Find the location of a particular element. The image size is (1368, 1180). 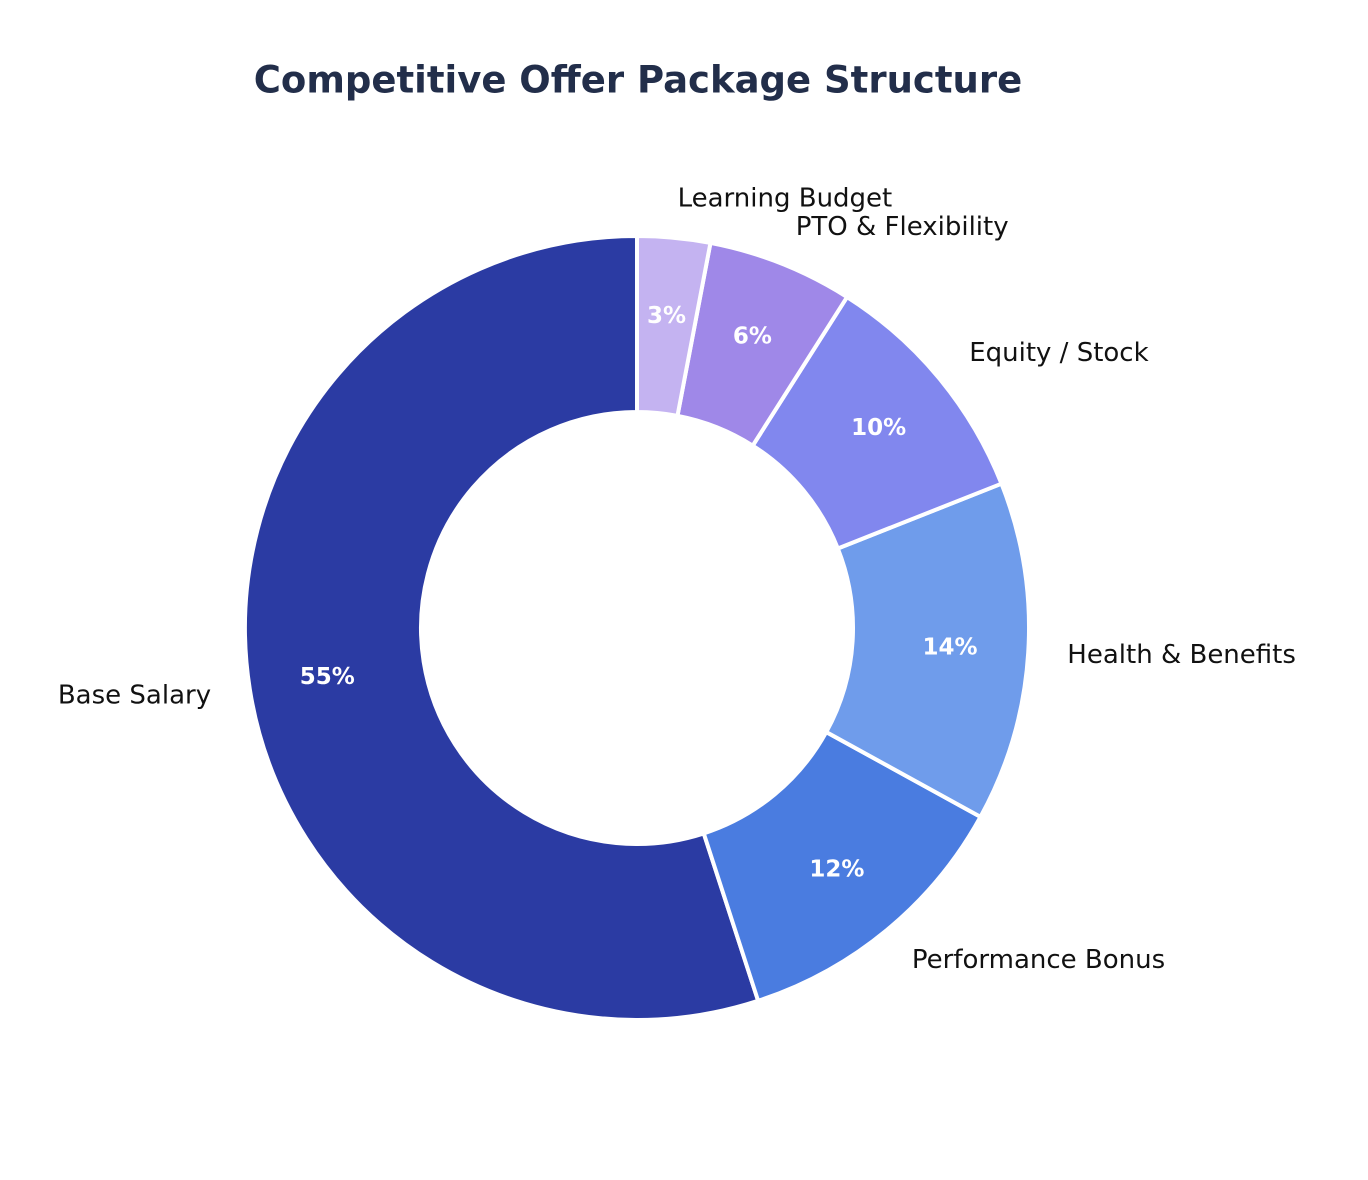

slice-label-learning-budget: Learning Budget is located at coordinates (785, 199).